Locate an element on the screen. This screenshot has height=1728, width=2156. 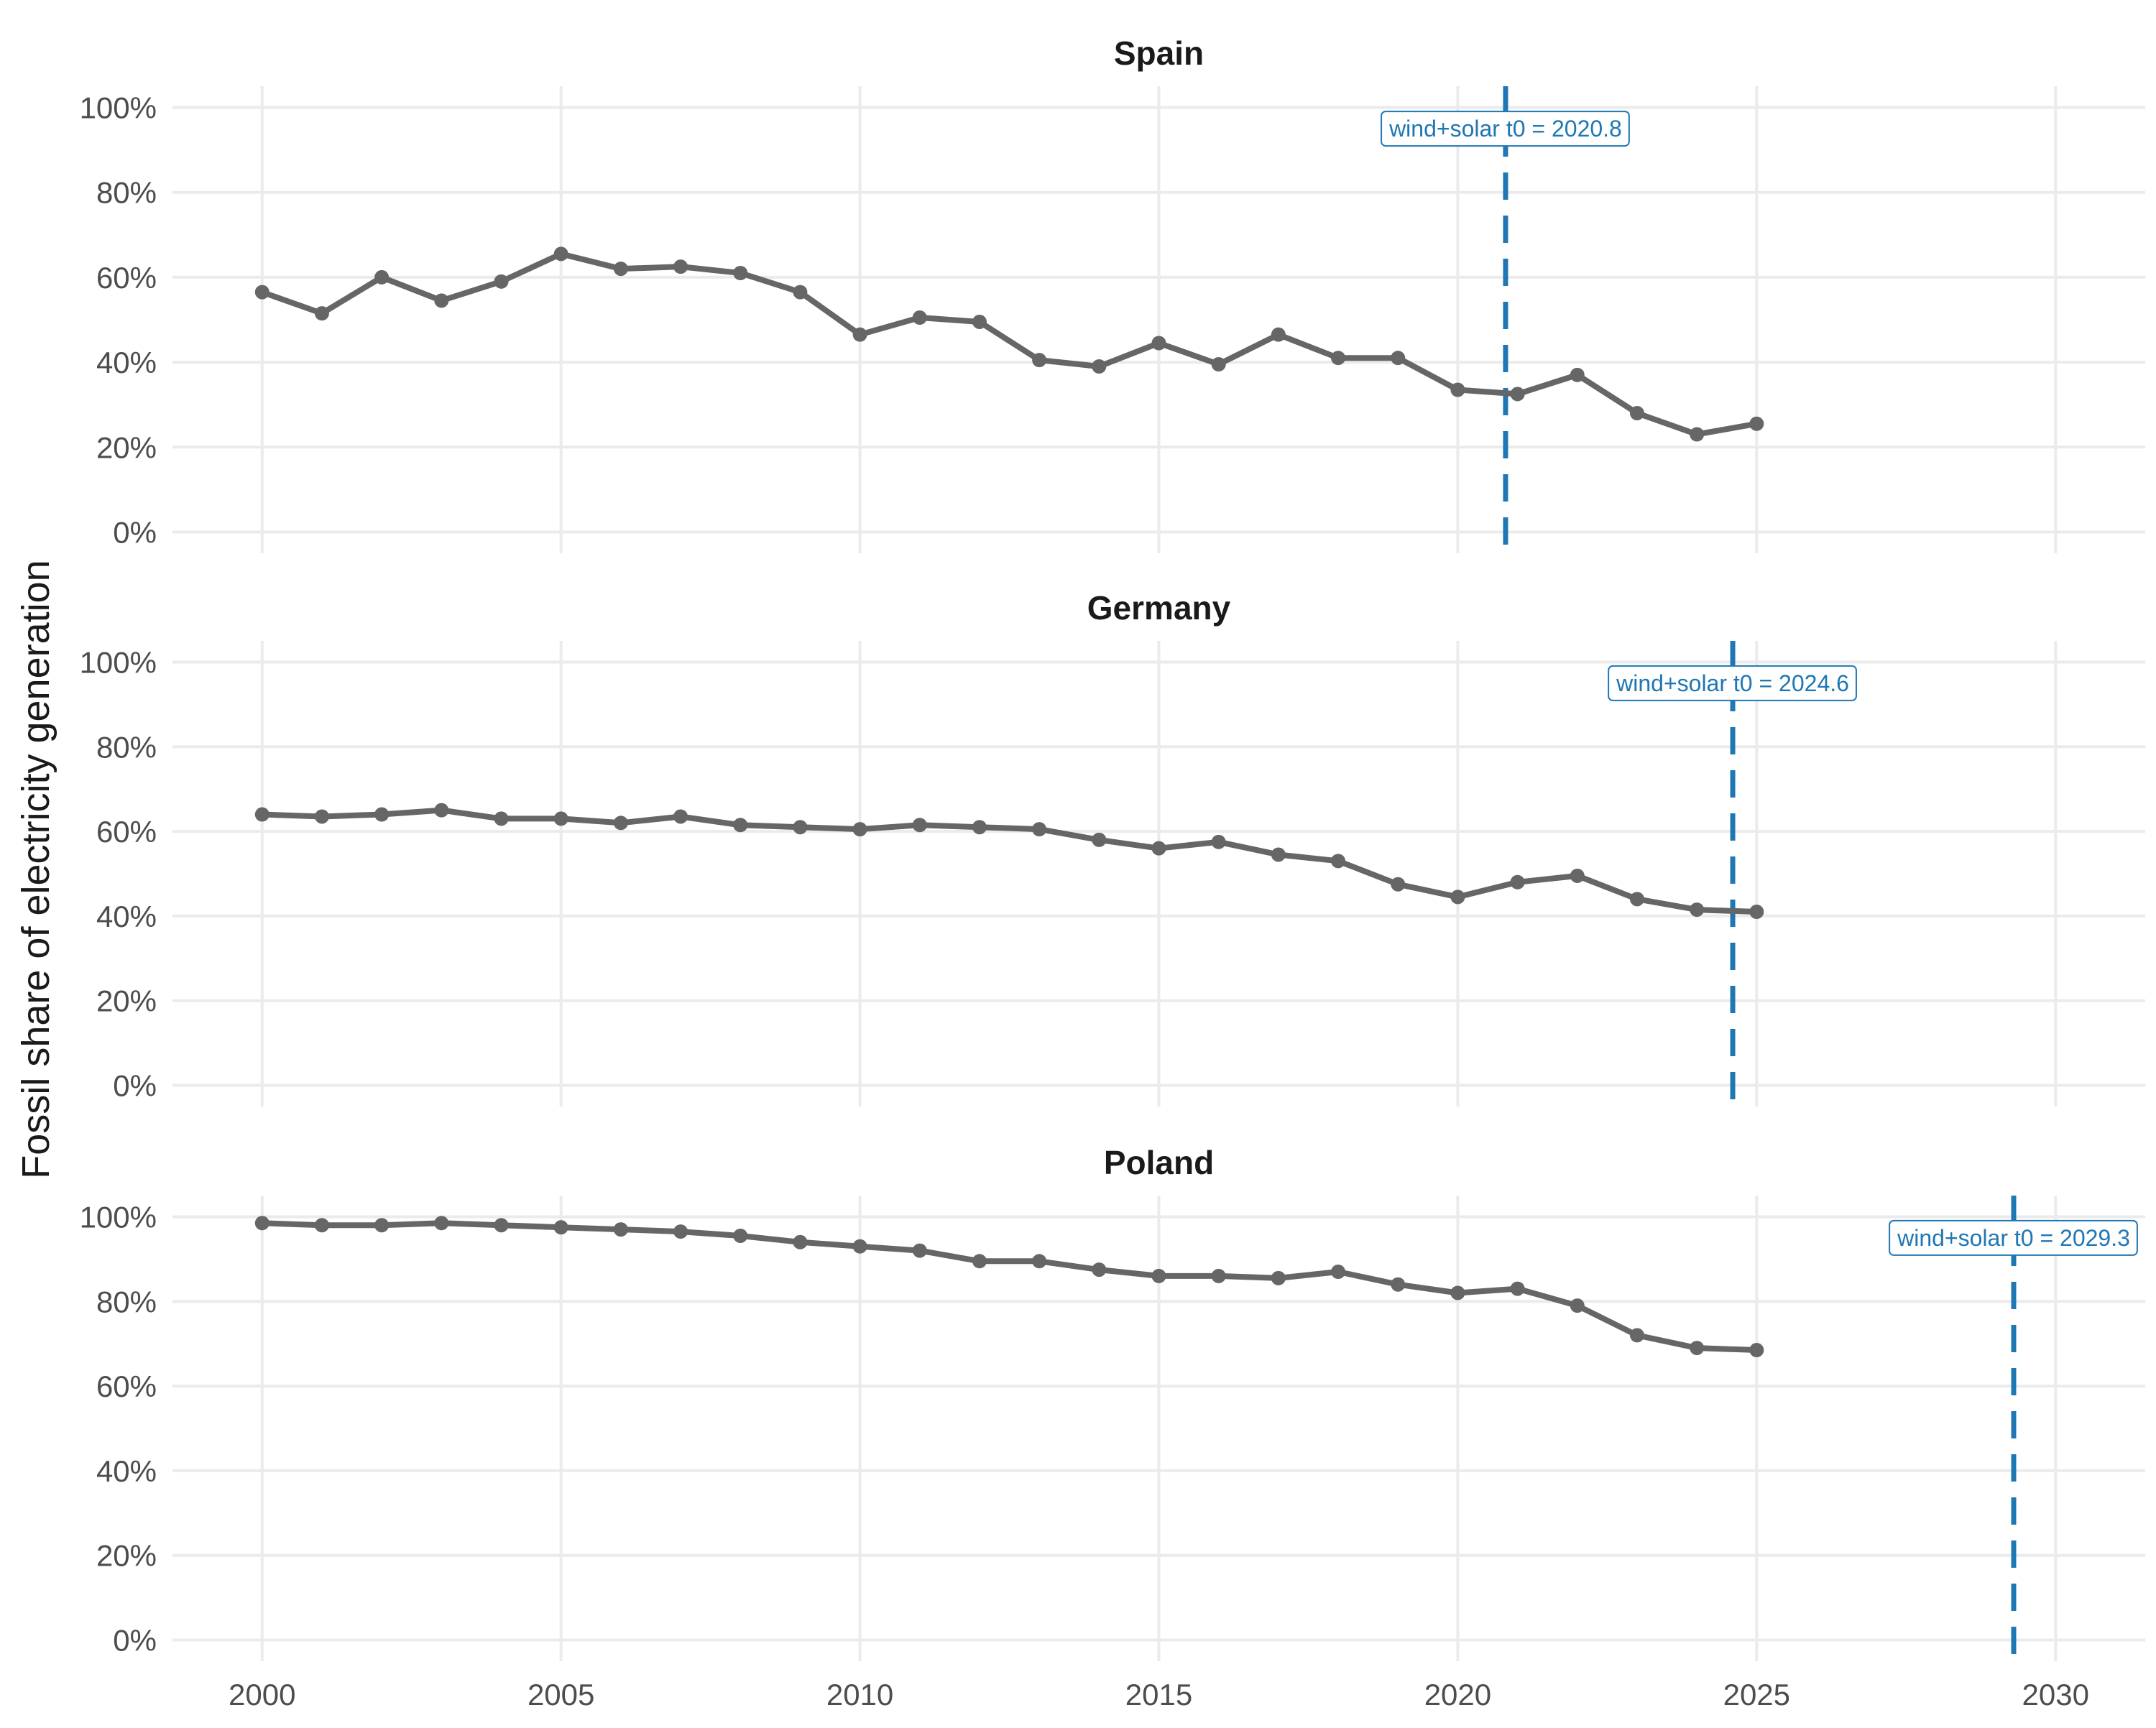
x-tick-label: 2005 is located at coordinates (561, 1694).